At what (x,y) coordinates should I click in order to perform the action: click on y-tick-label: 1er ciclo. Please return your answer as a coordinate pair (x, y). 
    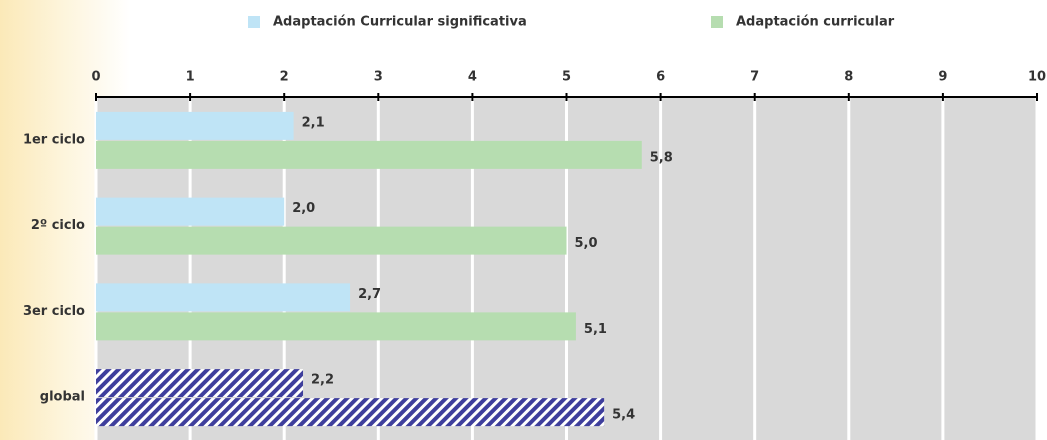
    Looking at the image, I should click on (54, 139).